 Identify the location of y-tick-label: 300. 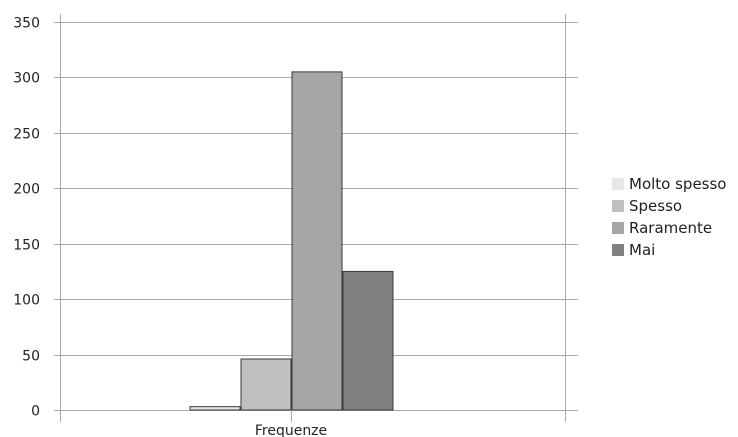
(26, 79).